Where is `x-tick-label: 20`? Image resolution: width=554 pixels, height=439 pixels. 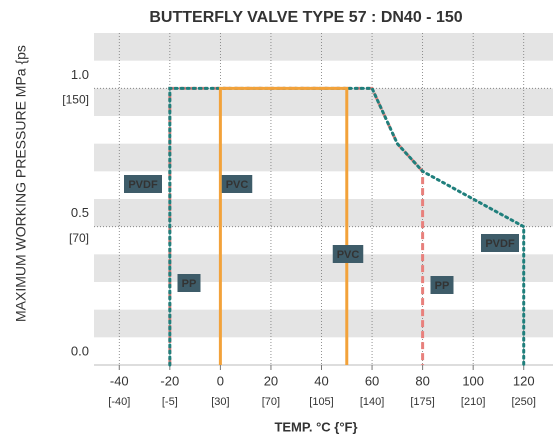
x-tick-label: 20 is located at coordinates (271, 380).